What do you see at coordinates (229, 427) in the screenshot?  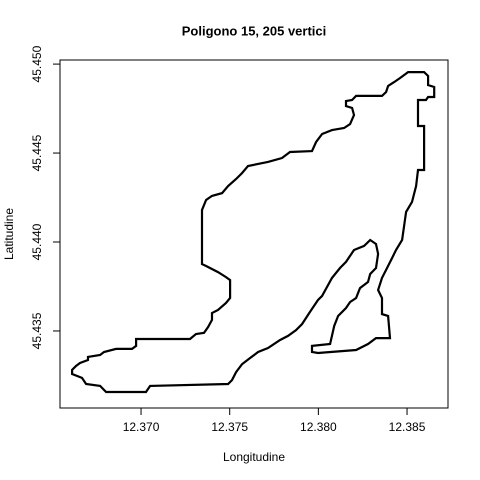 I see `x-tick-label: 12.375` at bounding box center [229, 427].